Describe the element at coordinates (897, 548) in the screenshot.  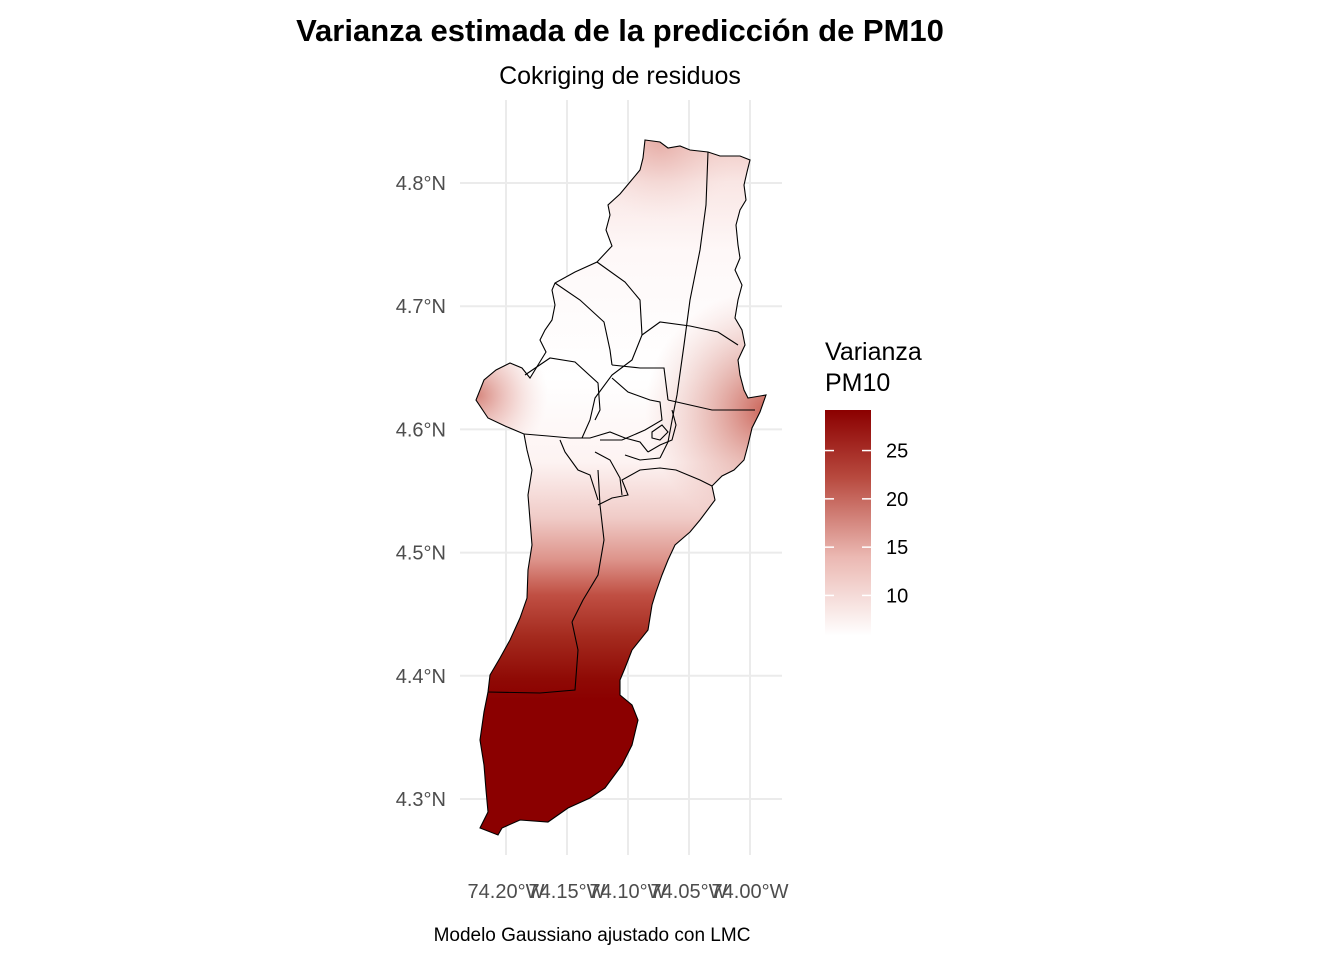
I see `legend-tick-label: 15` at that location.